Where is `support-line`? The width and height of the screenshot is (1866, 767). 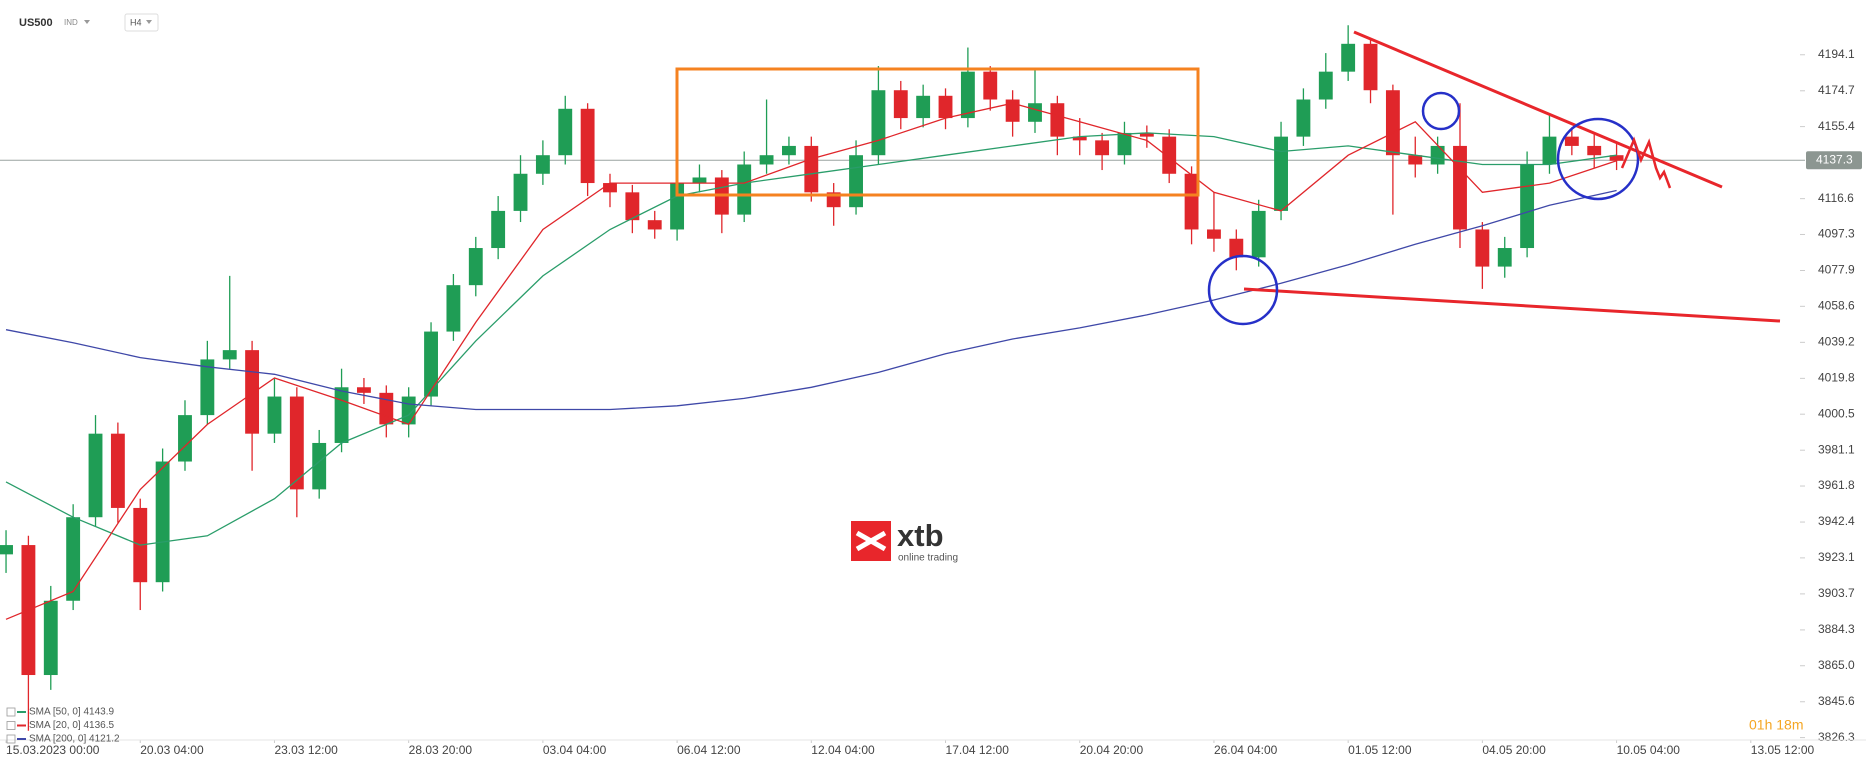
support-line is located at coordinates (1512, 305).